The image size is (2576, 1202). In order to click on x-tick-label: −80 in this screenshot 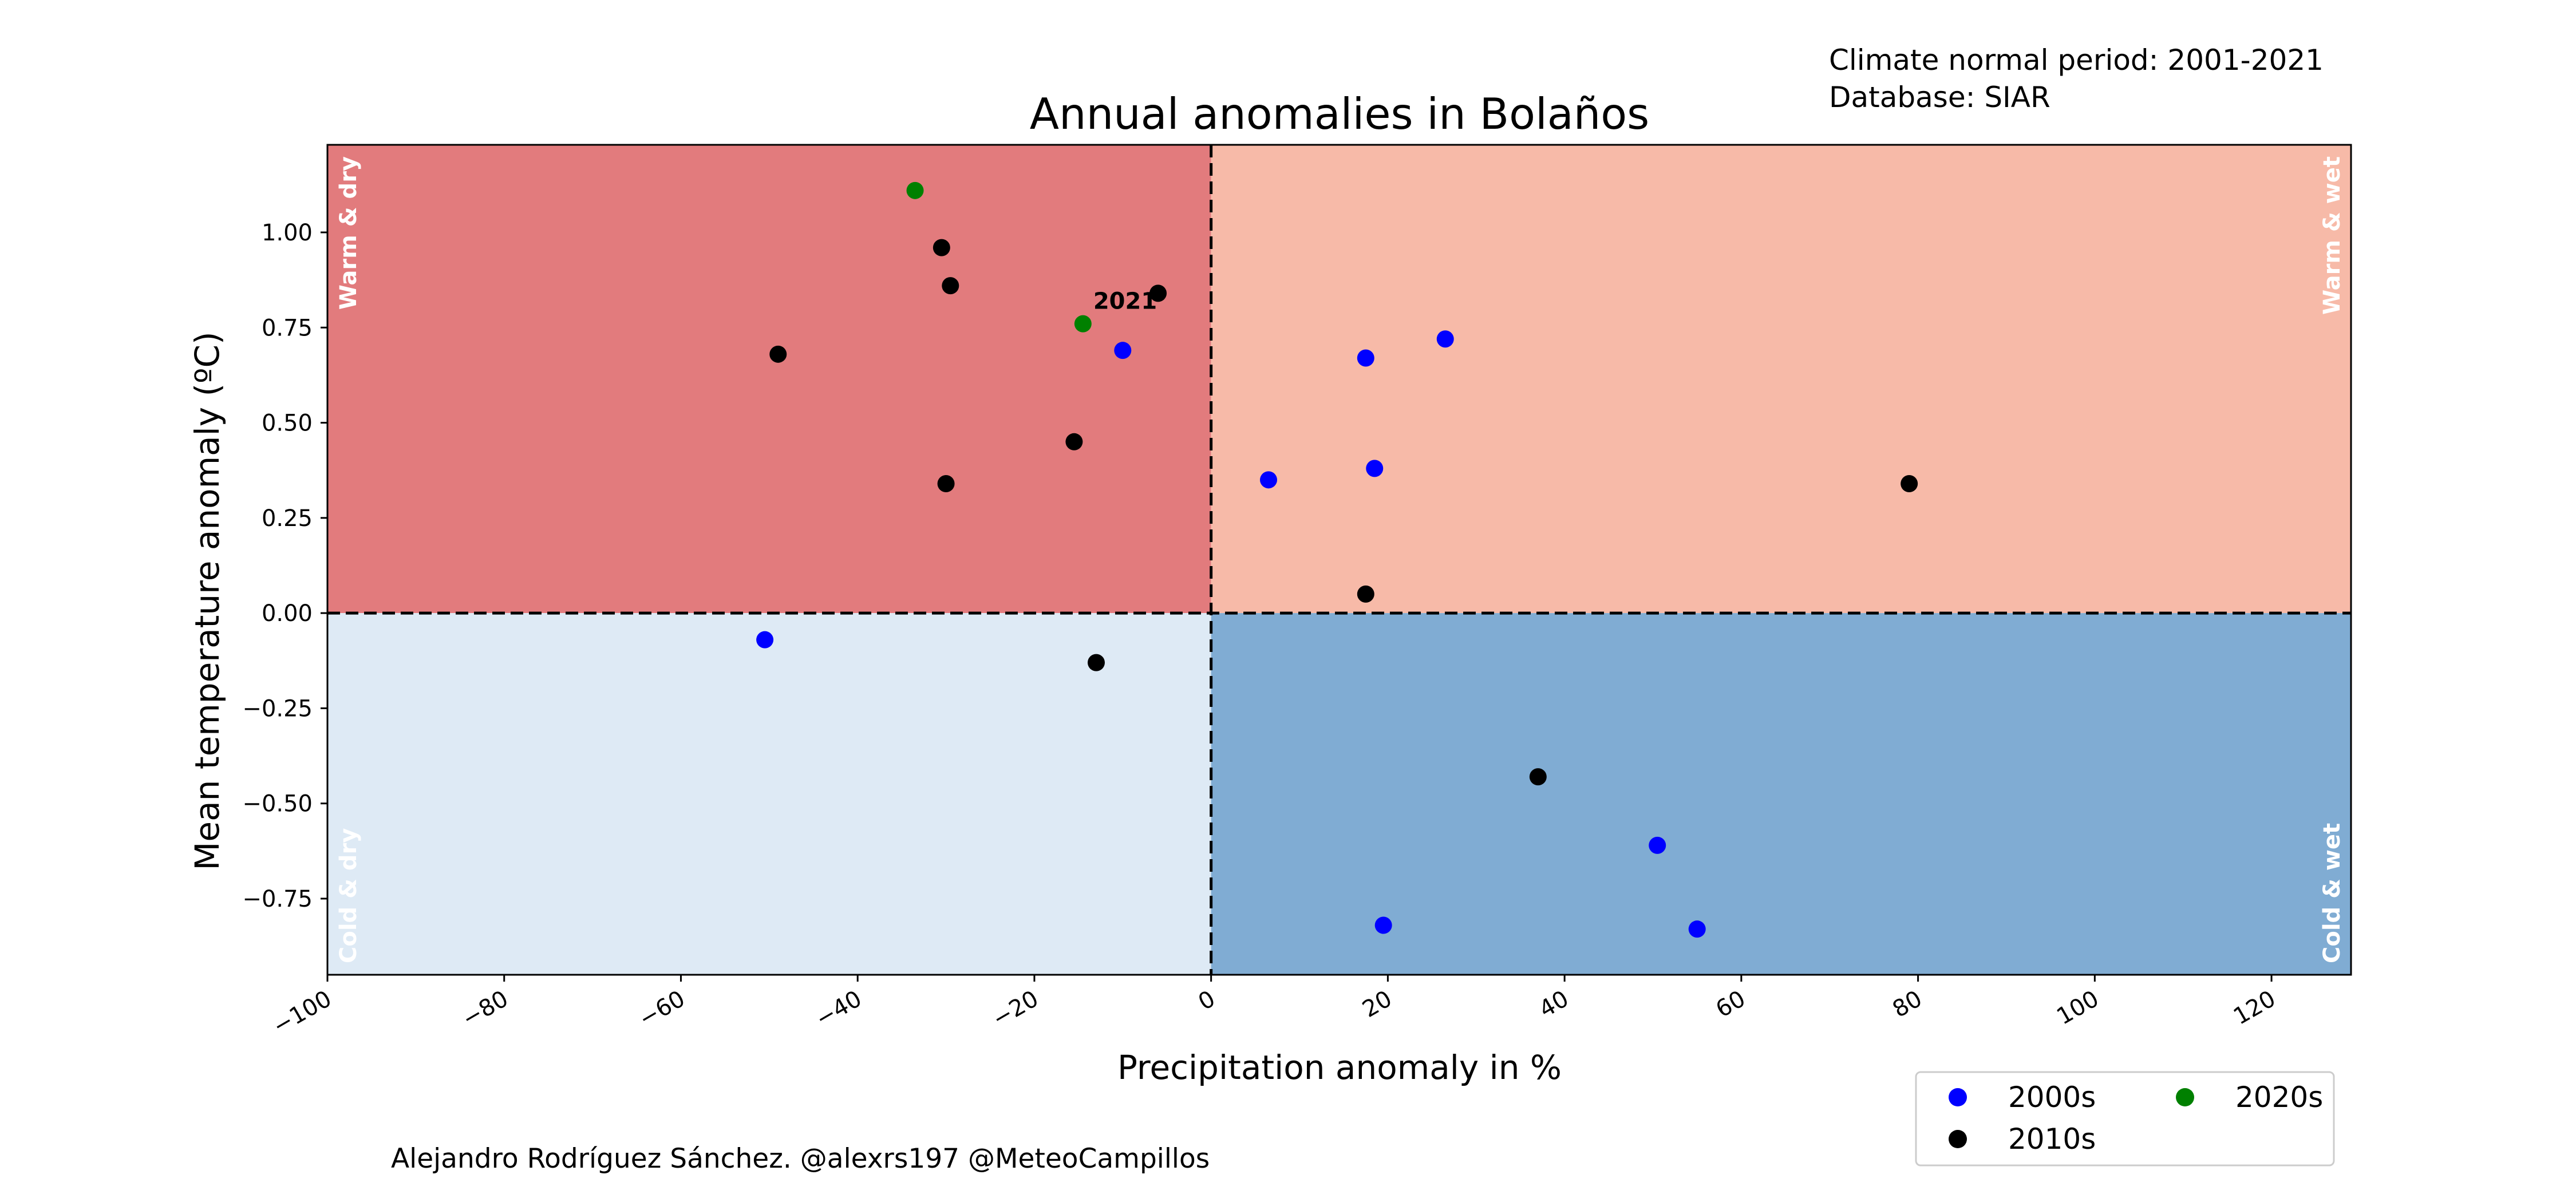, I will do `click(485, 1010)`.